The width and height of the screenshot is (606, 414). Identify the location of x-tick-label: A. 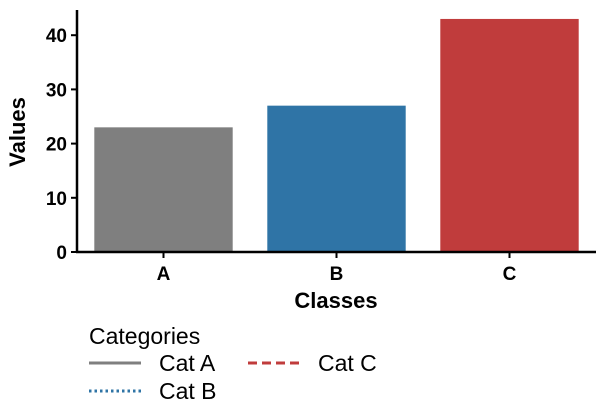
(164, 274).